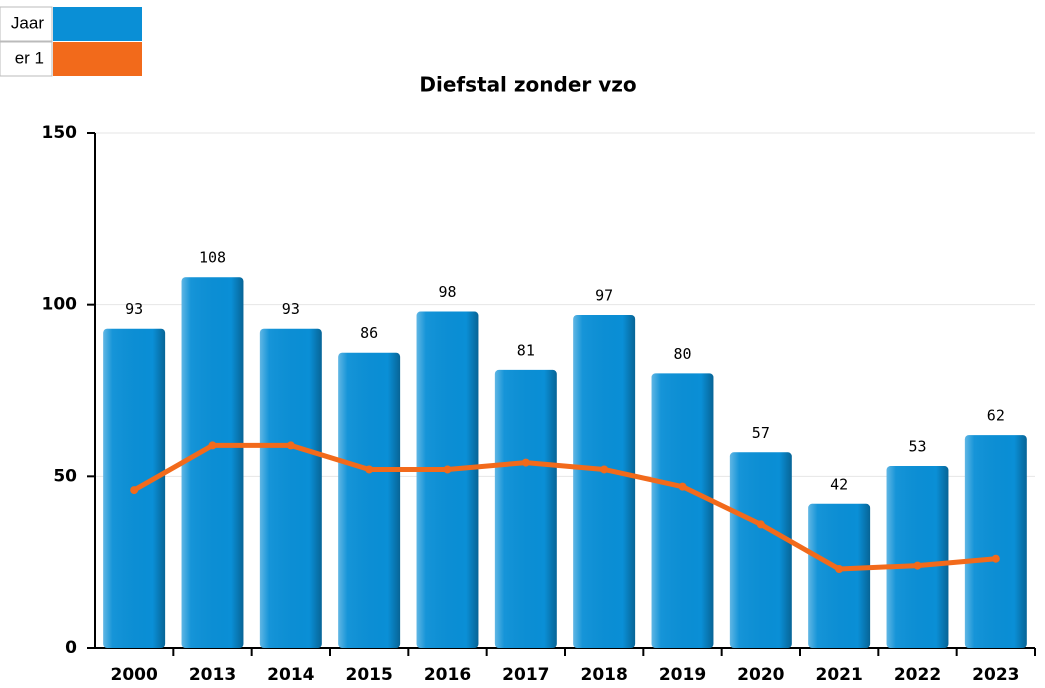 Image resolution: width=1045 pixels, height=688 pixels. What do you see at coordinates (290, 675) in the screenshot?
I see `x-tick-label: 2014` at bounding box center [290, 675].